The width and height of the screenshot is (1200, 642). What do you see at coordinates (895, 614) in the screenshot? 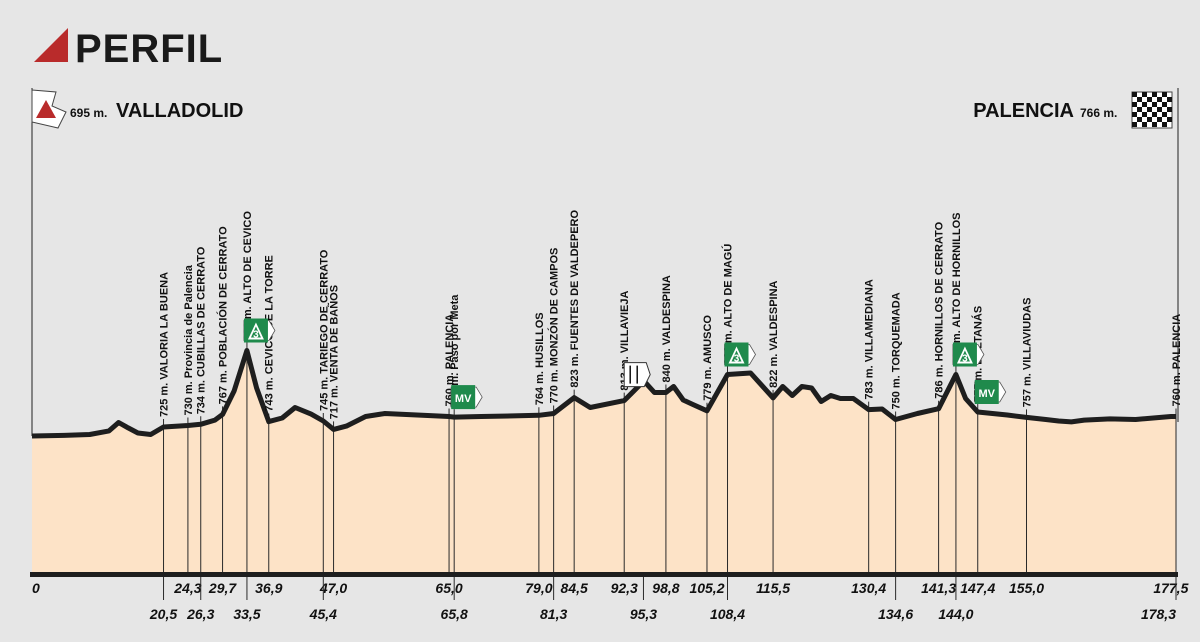
I see `km-label-bottom: 134,6` at bounding box center [895, 614].